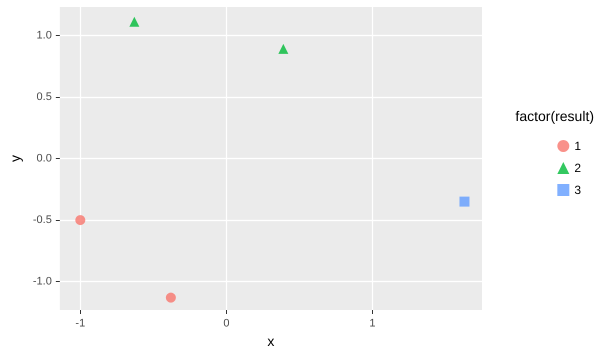 Image resolution: width=608 pixels, height=356 pixels. I want to click on x-axis-title: x, so click(270, 340).